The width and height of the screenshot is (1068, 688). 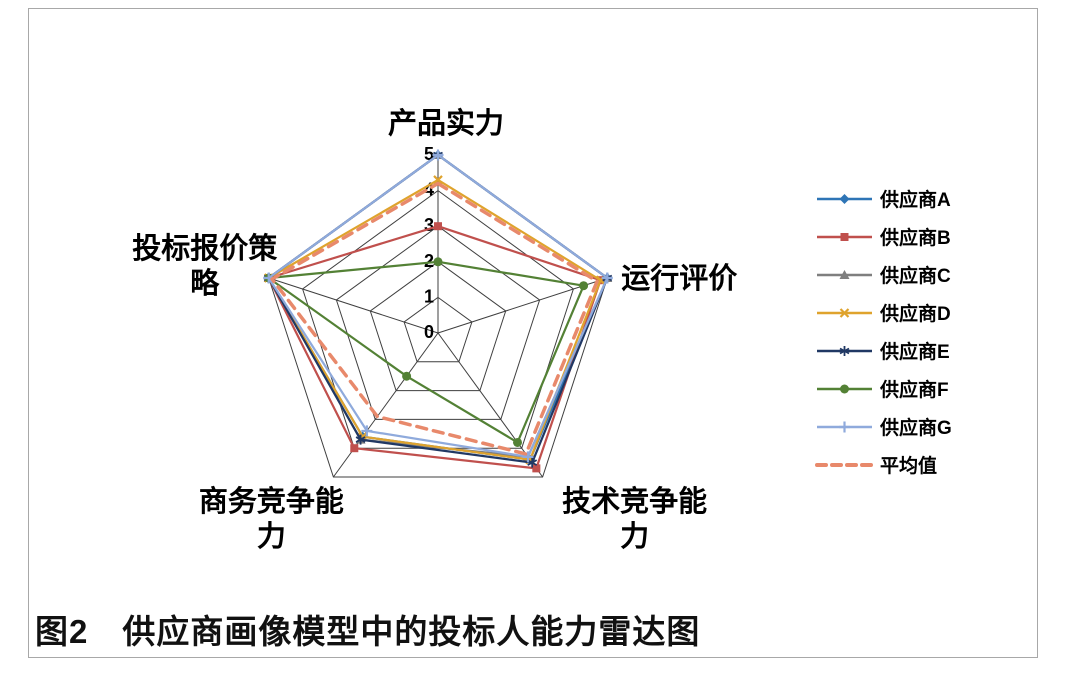 What do you see at coordinates (429, 261) in the screenshot?
I see `tick-label: 2` at bounding box center [429, 261].